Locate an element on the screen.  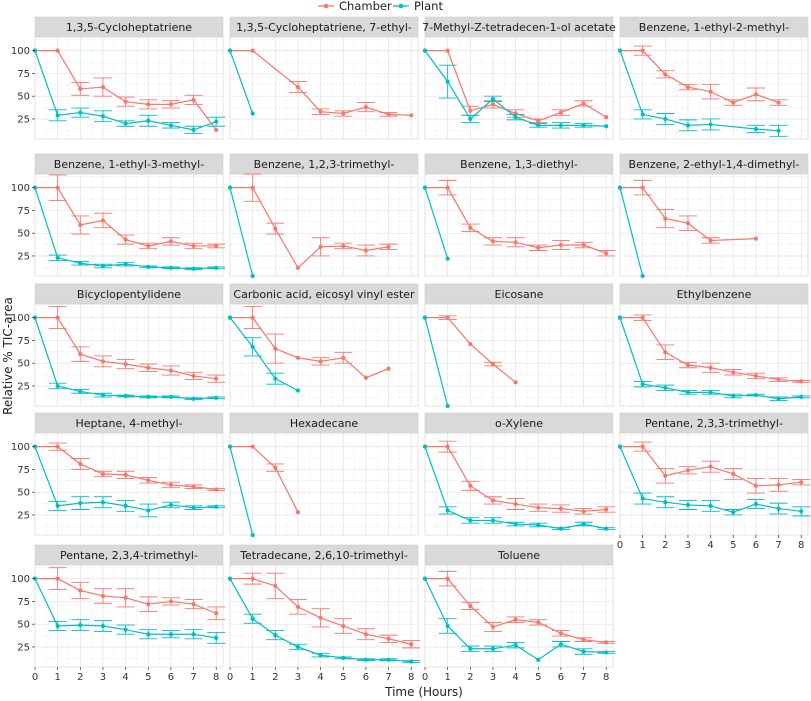
x-tick-label: 6 is located at coordinates (756, 545).